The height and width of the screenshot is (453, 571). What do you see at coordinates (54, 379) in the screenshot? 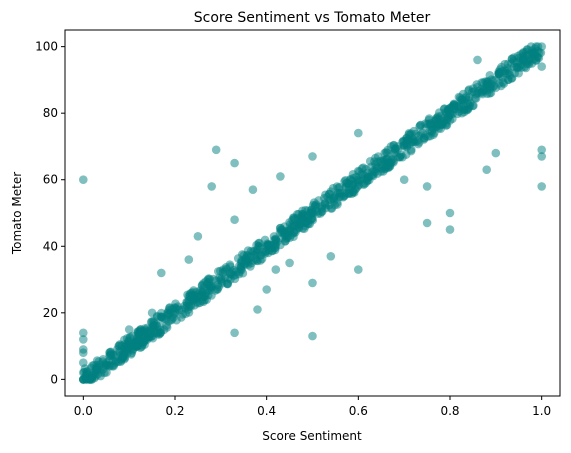
I see `y-tick-label: 0` at bounding box center [54, 379].